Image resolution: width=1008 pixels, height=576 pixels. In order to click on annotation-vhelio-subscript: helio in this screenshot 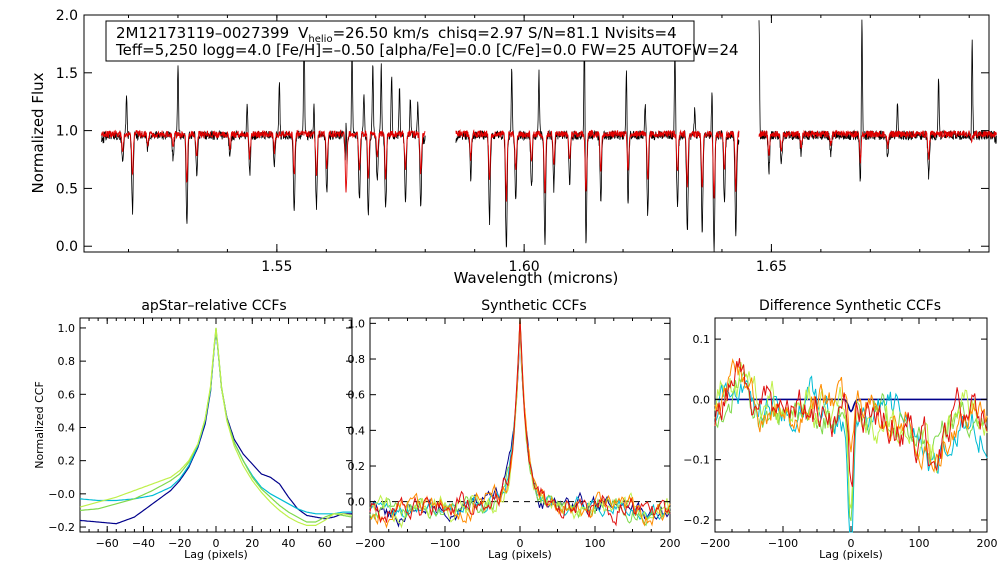, I will do `click(320, 39)`.